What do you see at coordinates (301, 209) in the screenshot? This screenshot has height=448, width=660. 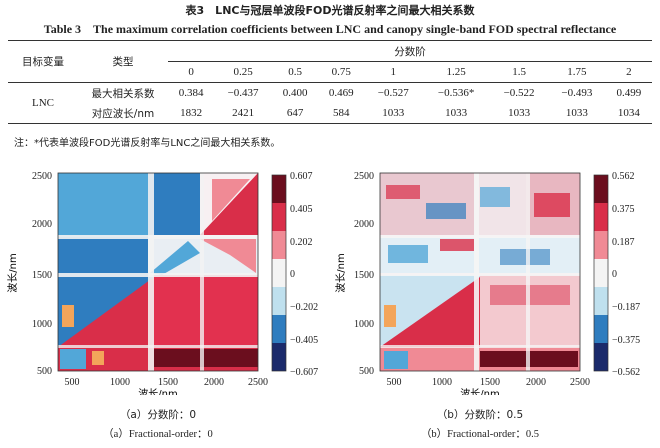 I see `colorbar-tick: 0.405` at bounding box center [301, 209].